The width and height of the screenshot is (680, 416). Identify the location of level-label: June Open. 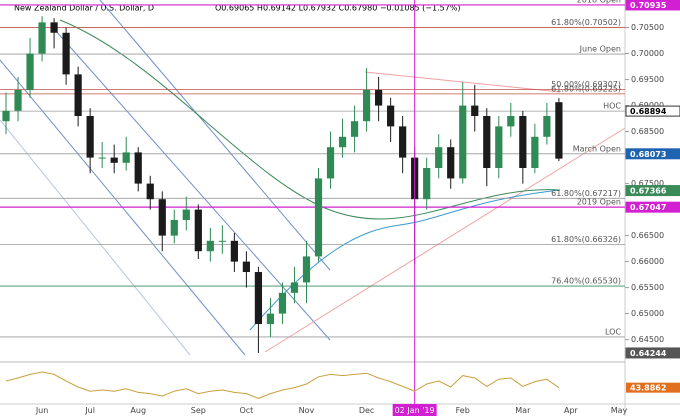
(600, 49).